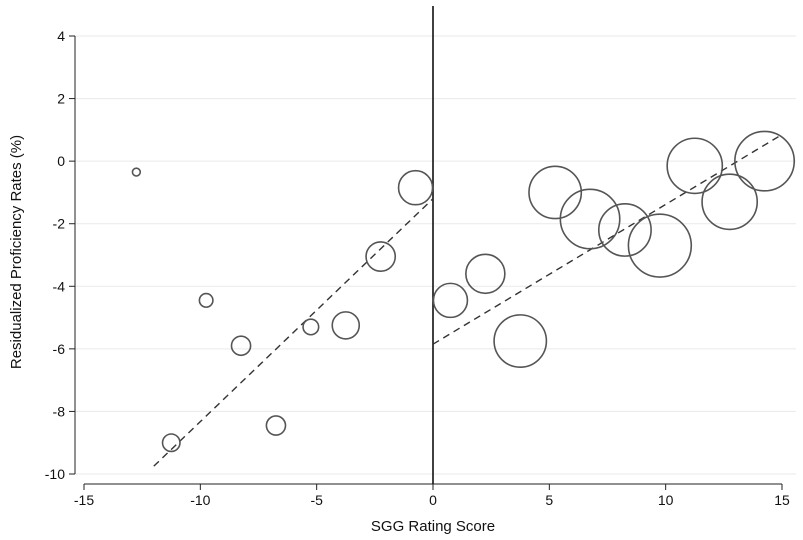 The width and height of the screenshot is (803, 540). What do you see at coordinates (59, 224) in the screenshot?
I see `y-tick-label: -2` at bounding box center [59, 224].